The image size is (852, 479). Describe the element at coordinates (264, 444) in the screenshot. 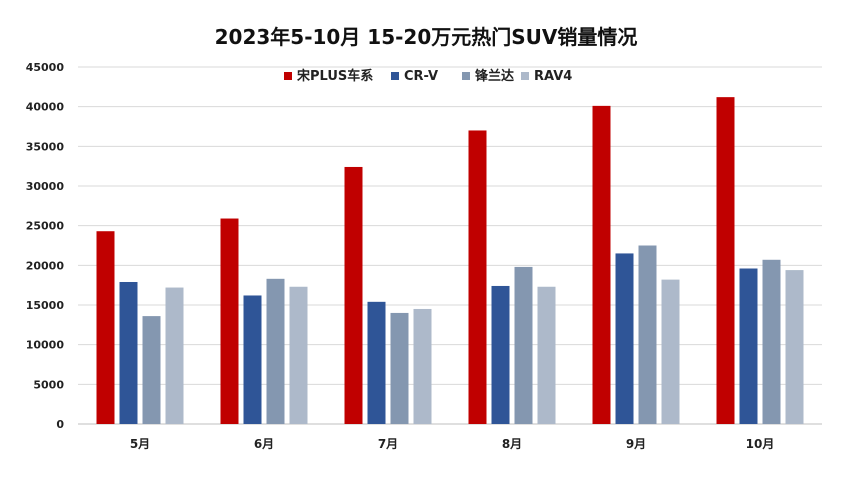

I see `x-category-label: 6月` at that location.